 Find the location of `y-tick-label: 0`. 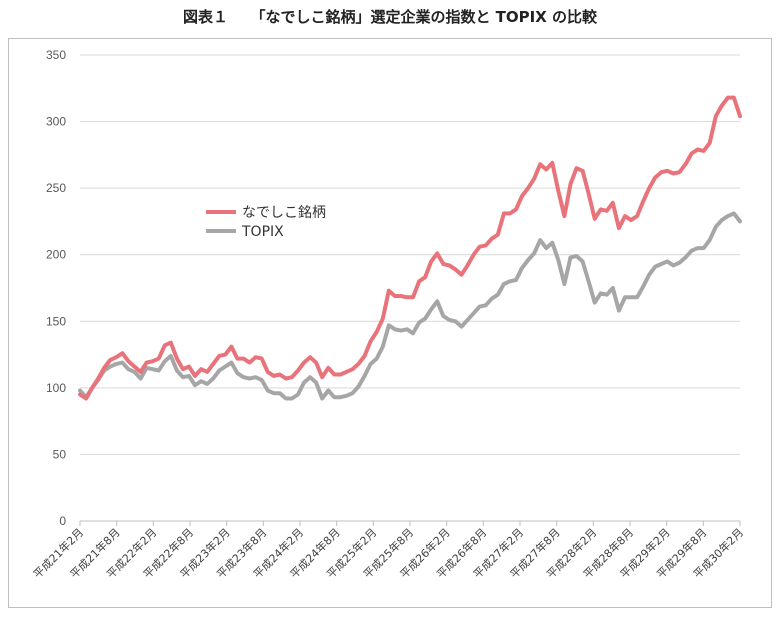

y-tick-label: 0 is located at coordinates (62, 521).